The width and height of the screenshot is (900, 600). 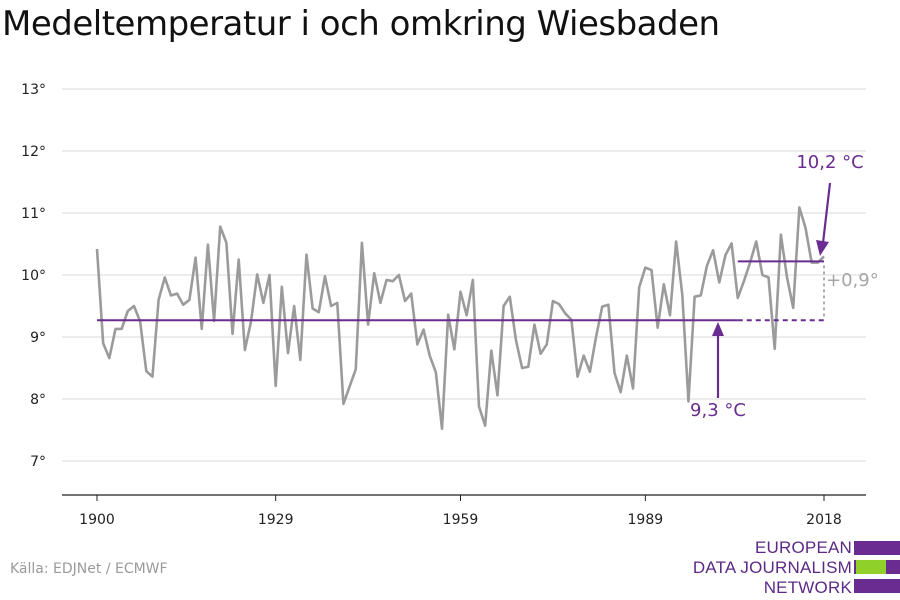 I want to click on chart-title: Medeltemperatur i och omkring Wiesbaden, so click(x=361, y=24).